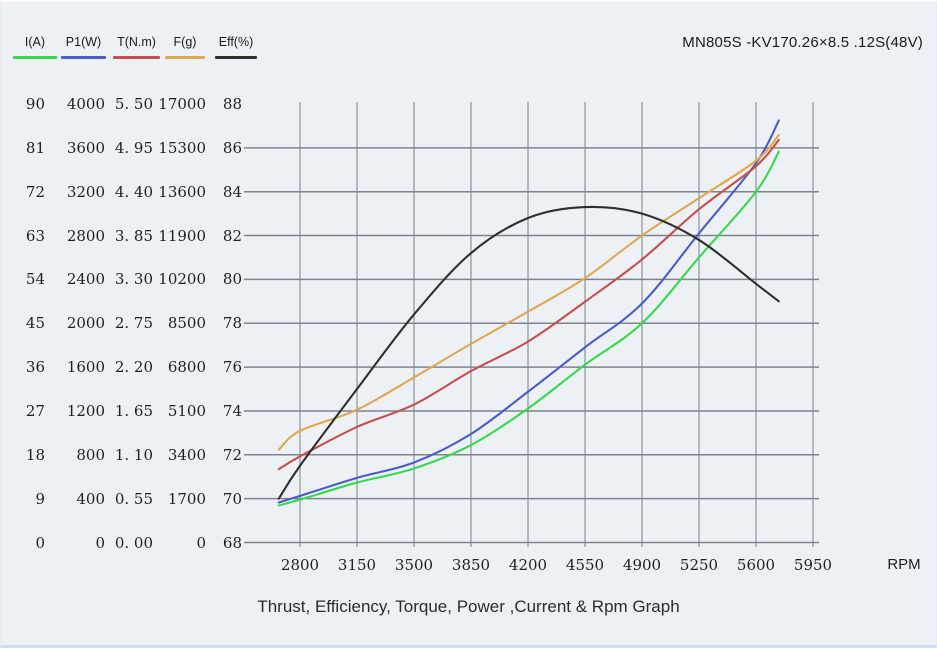 The height and width of the screenshot is (650, 937). Describe the element at coordinates (35, 367) in the screenshot. I see `y-tick-ia: 36` at that location.